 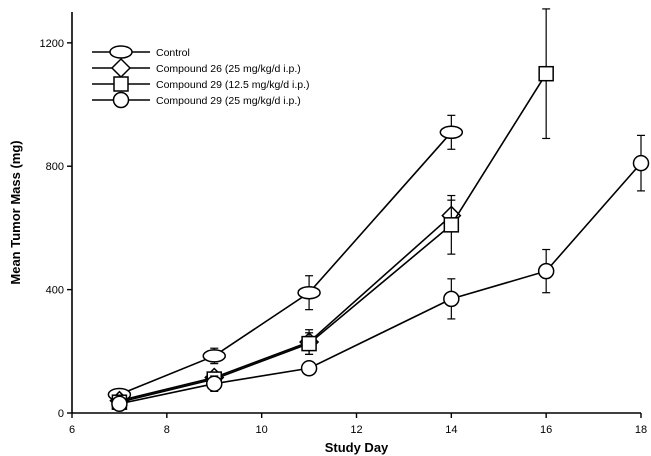 What do you see at coordinates (357, 447) in the screenshot?
I see `x-axis-label: Study Day` at bounding box center [357, 447].